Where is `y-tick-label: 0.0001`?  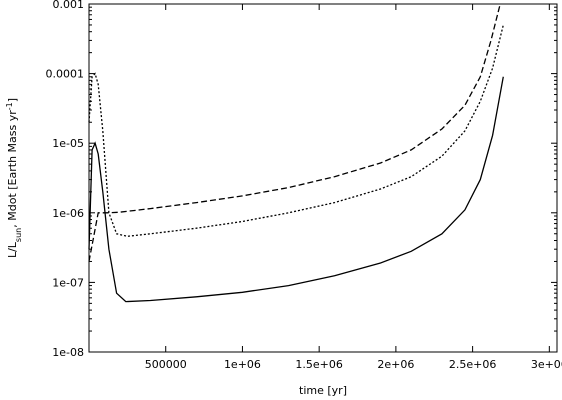
y-tick-label: 0.0001 is located at coordinates (65, 74).